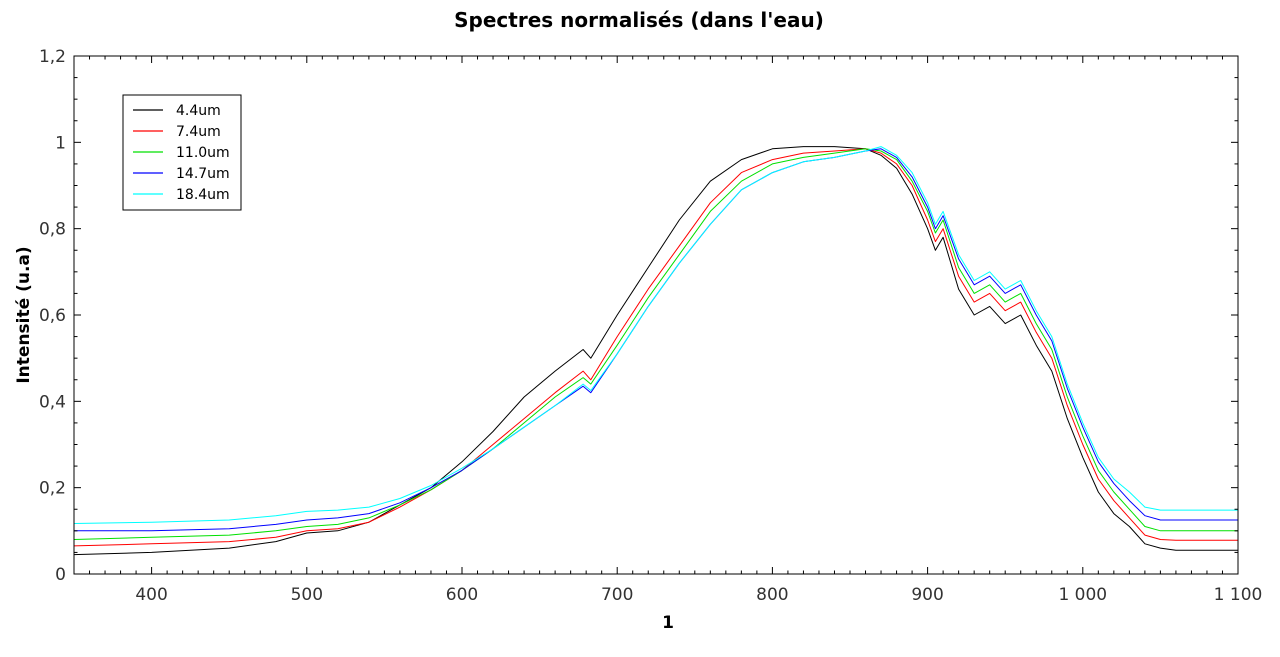 Image resolution: width=1280 pixels, height=657 pixels. I want to click on x-tick-label: 600, so click(462, 595).